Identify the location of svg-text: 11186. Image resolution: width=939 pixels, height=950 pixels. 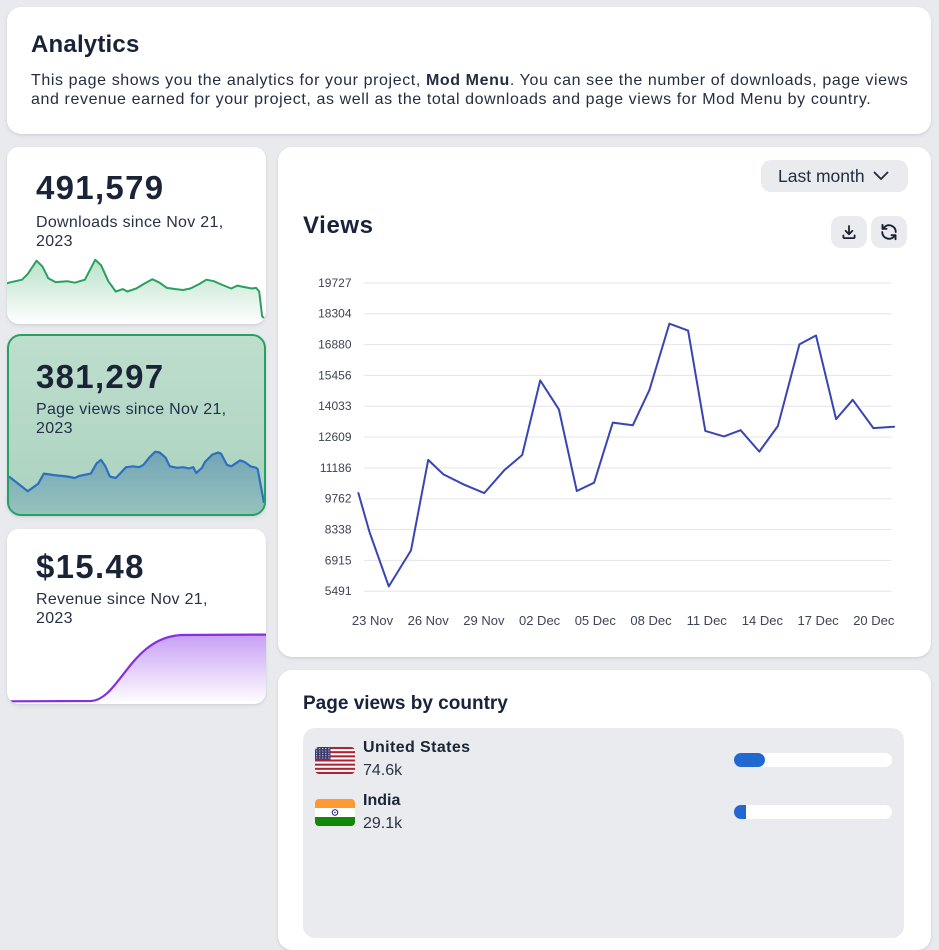
(336, 468).